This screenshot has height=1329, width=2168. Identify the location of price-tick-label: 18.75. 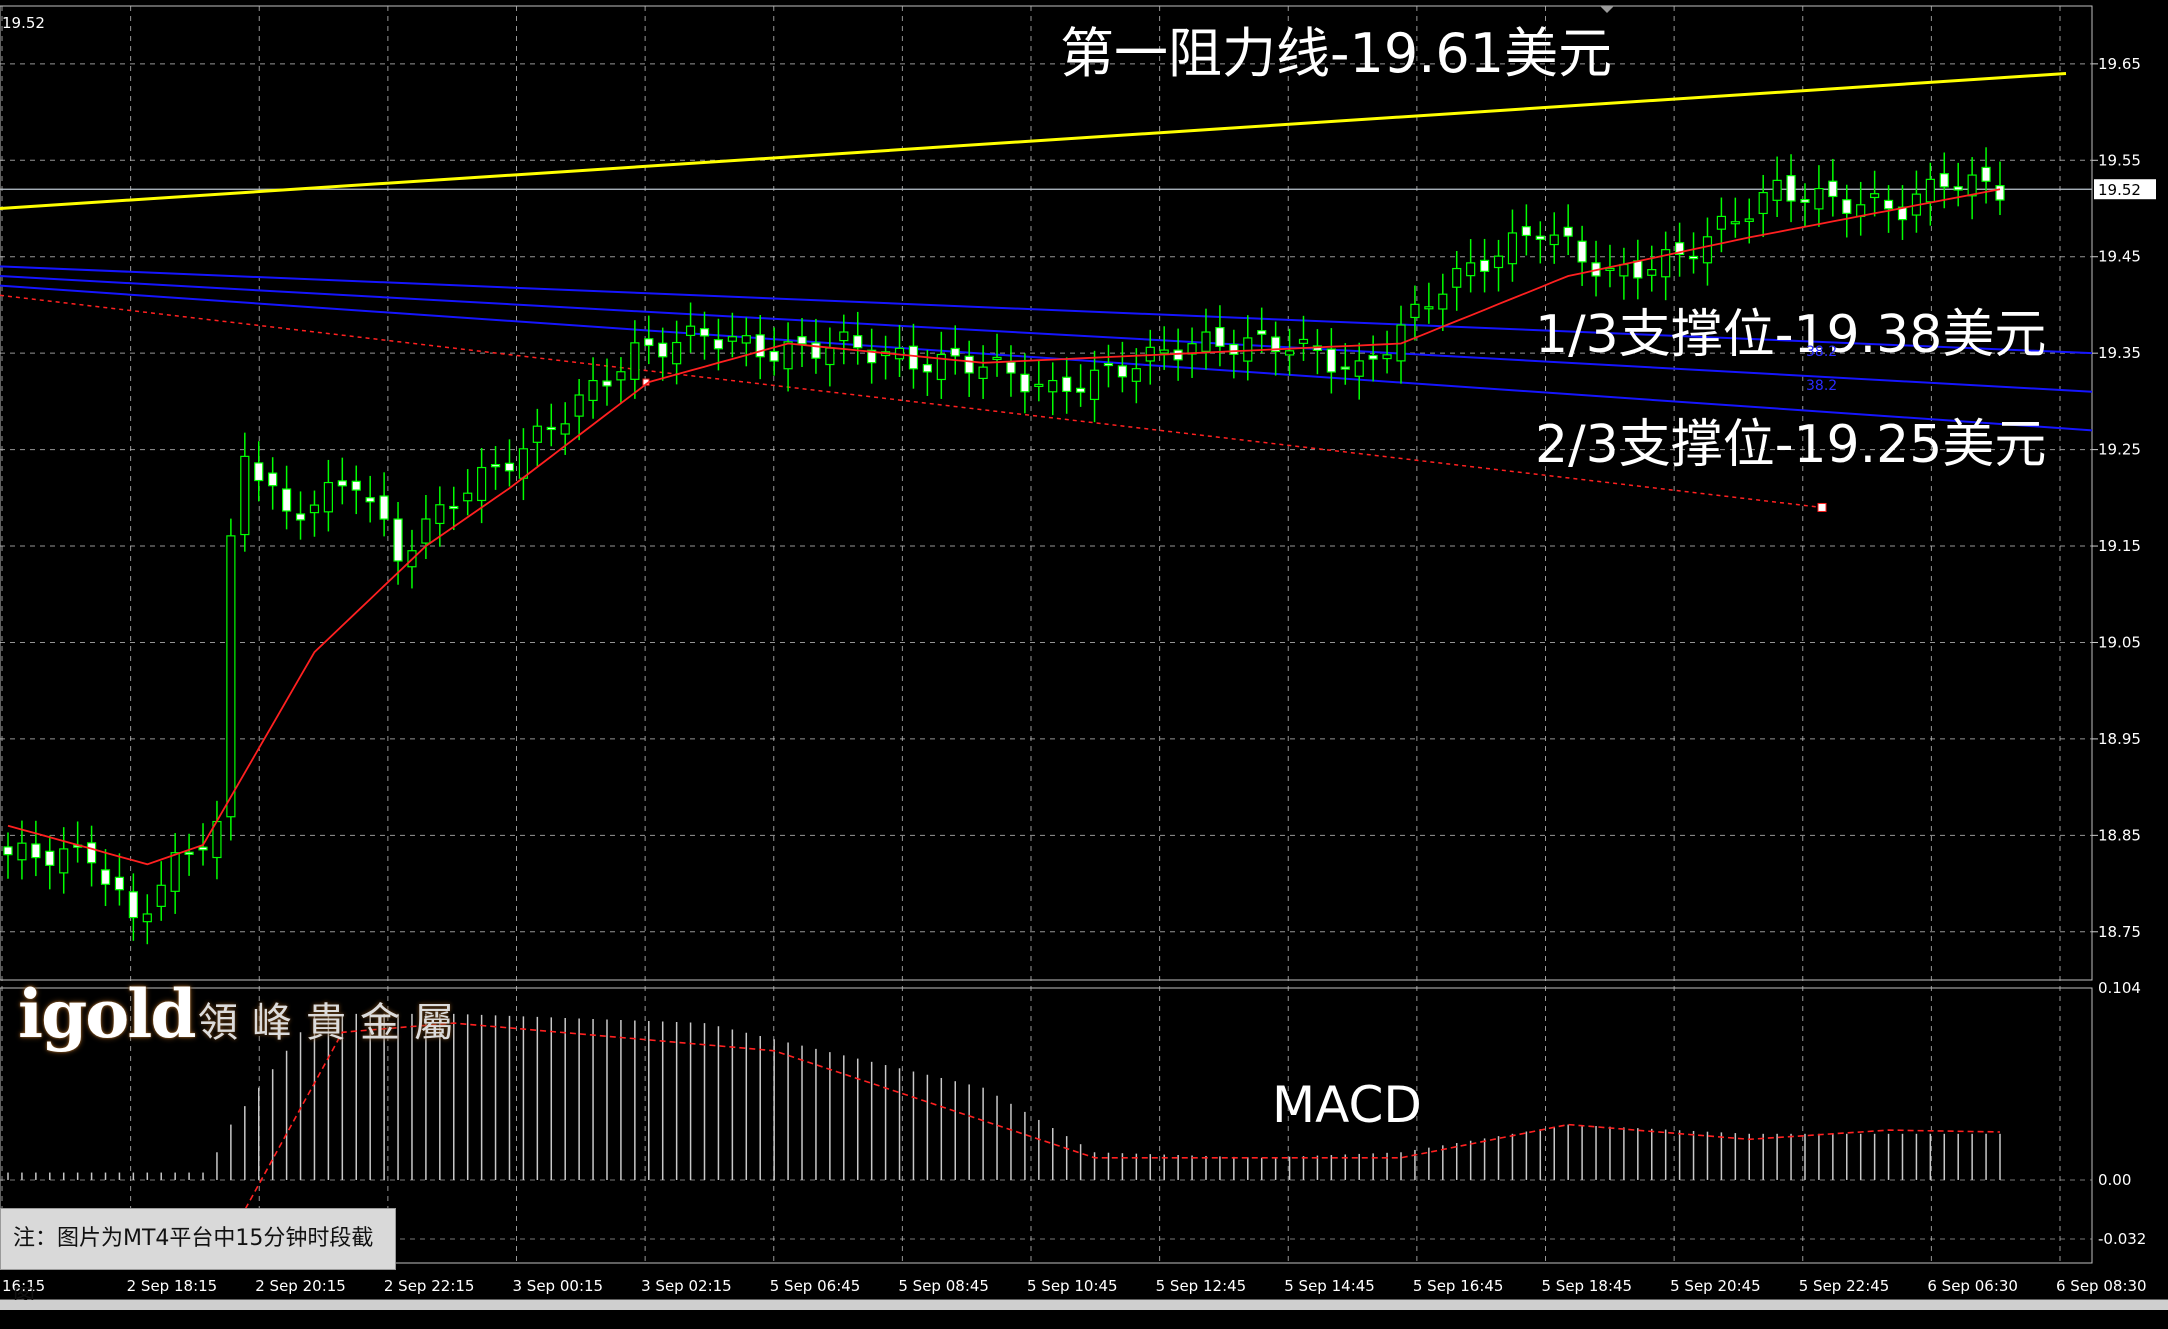
(2119, 932).